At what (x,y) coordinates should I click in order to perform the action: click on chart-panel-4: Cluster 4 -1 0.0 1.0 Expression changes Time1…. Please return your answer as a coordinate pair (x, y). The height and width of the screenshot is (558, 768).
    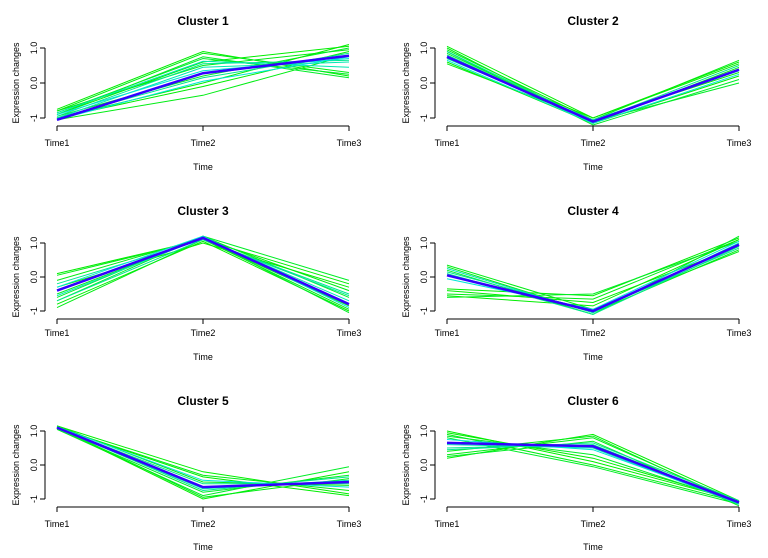
    Looking at the image, I should click on (576, 283).